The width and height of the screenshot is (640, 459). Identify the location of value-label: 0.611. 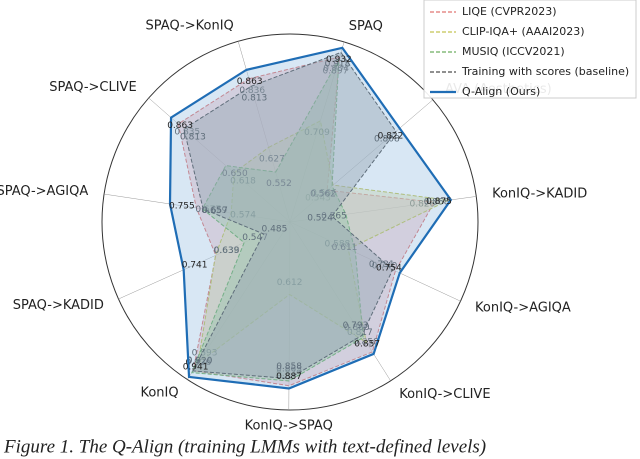
(345, 248).